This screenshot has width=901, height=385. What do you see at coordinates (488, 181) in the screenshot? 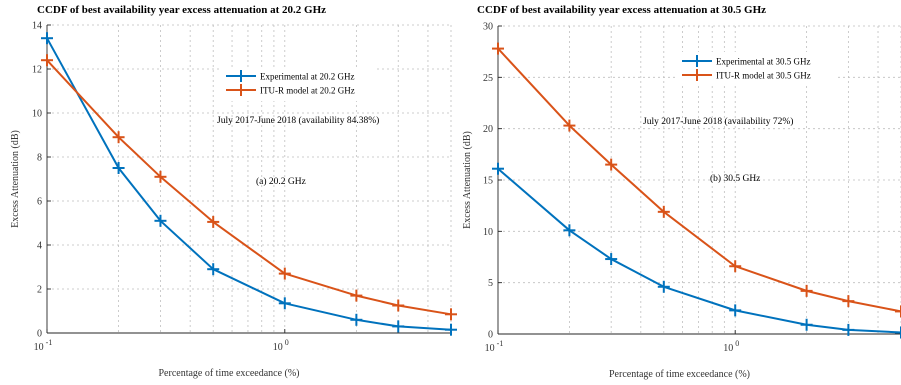
I see `y-tick-label: 15` at bounding box center [488, 181].